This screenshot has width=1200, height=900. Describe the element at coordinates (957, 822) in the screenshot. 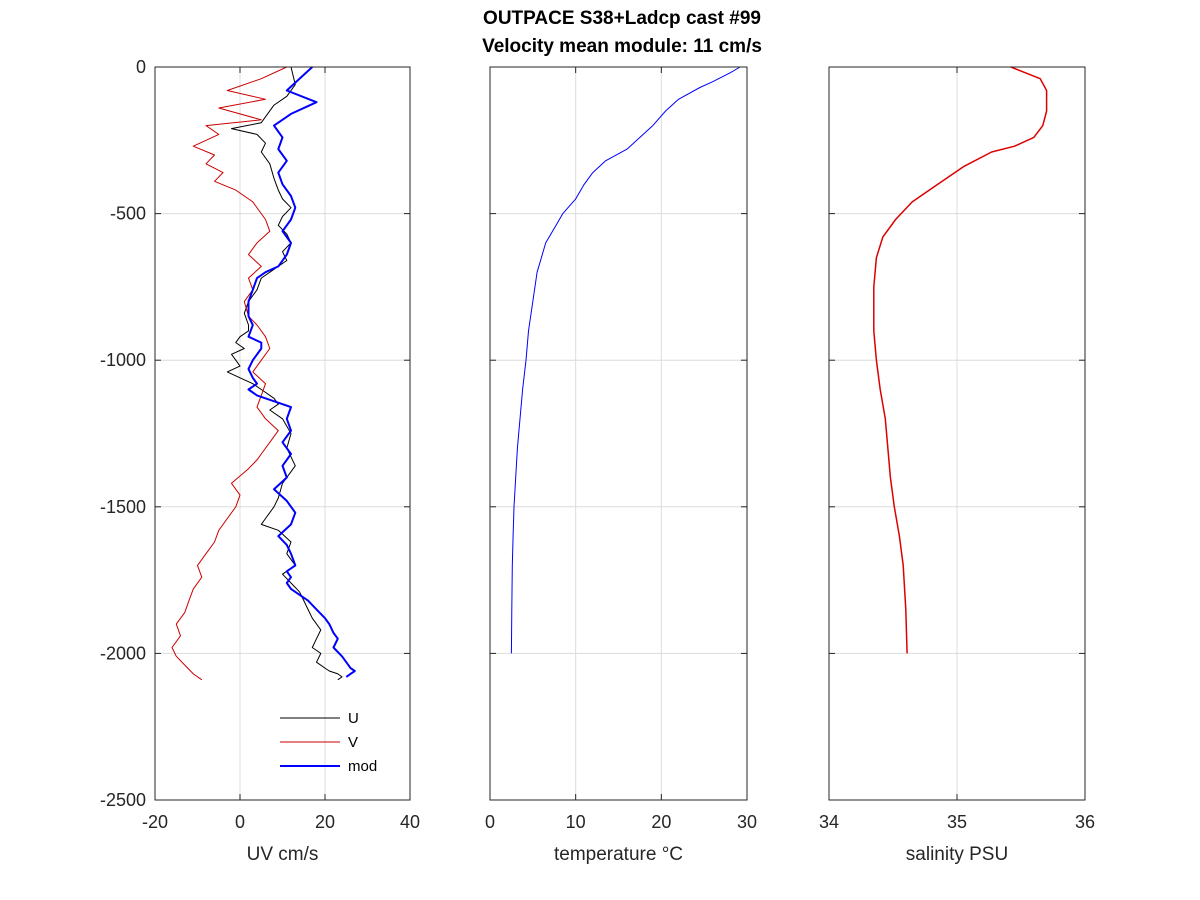

I see `x-tick-label: 35` at that location.